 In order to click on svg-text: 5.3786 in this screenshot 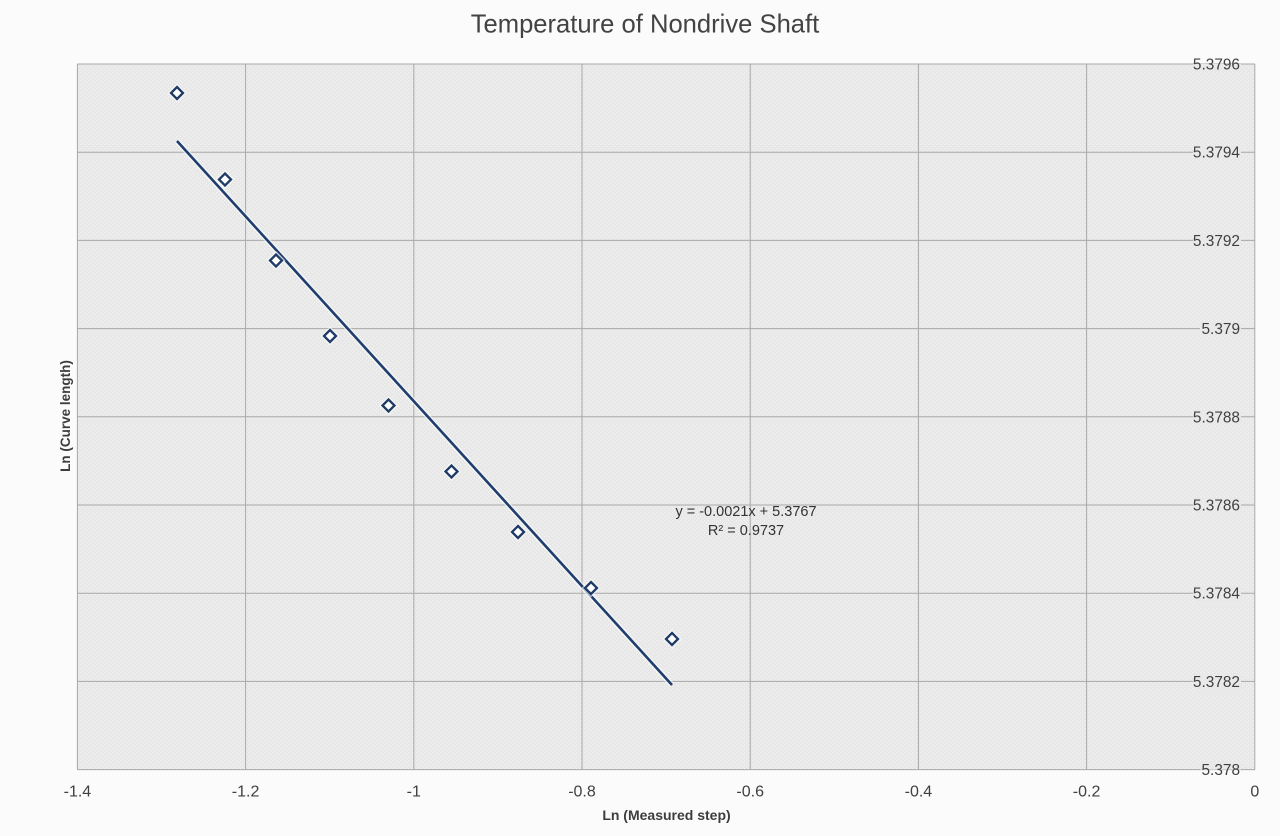, I will do `click(1216, 506)`.